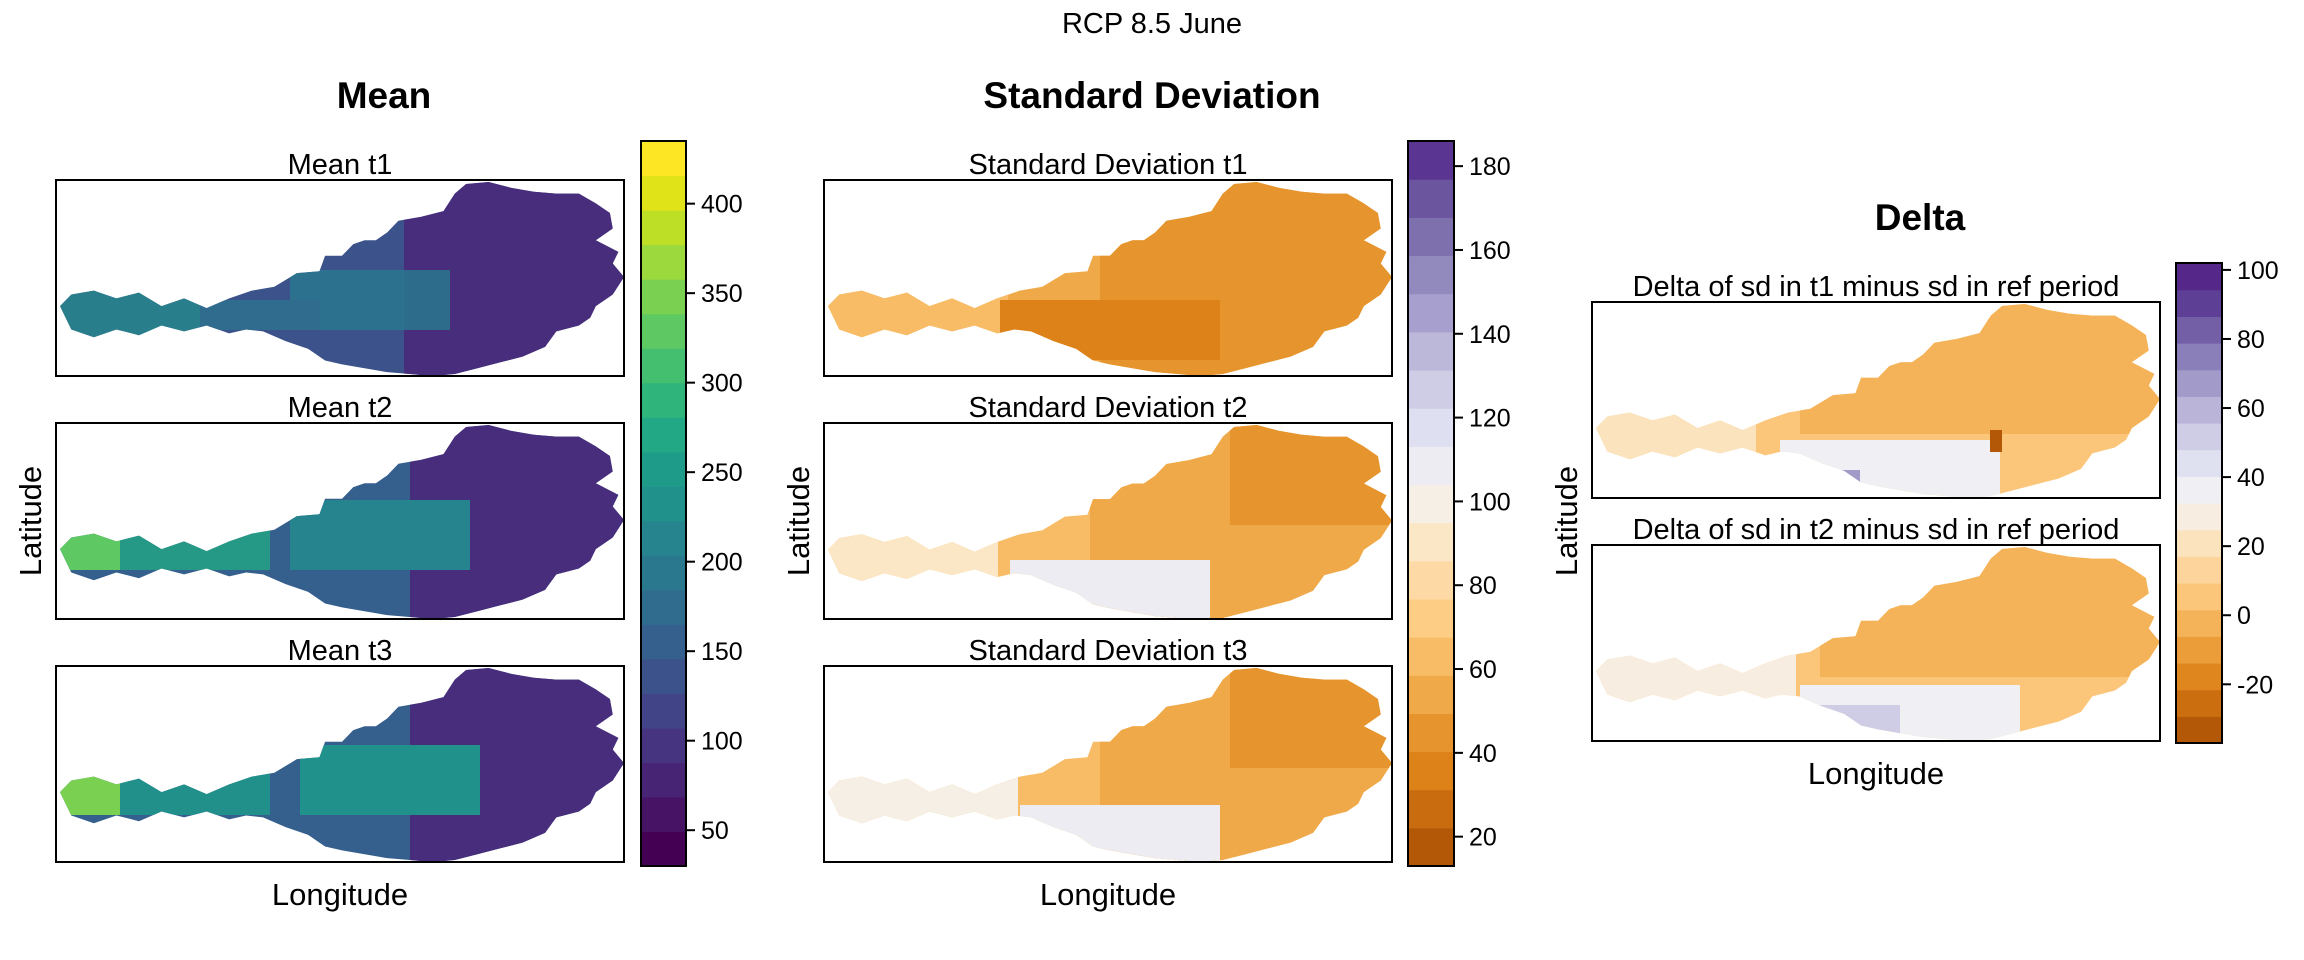 The width and height of the screenshot is (2304, 960). I want to click on delta-colorbar: -20 0 20 40 60 80 100, so click(2227, 500).